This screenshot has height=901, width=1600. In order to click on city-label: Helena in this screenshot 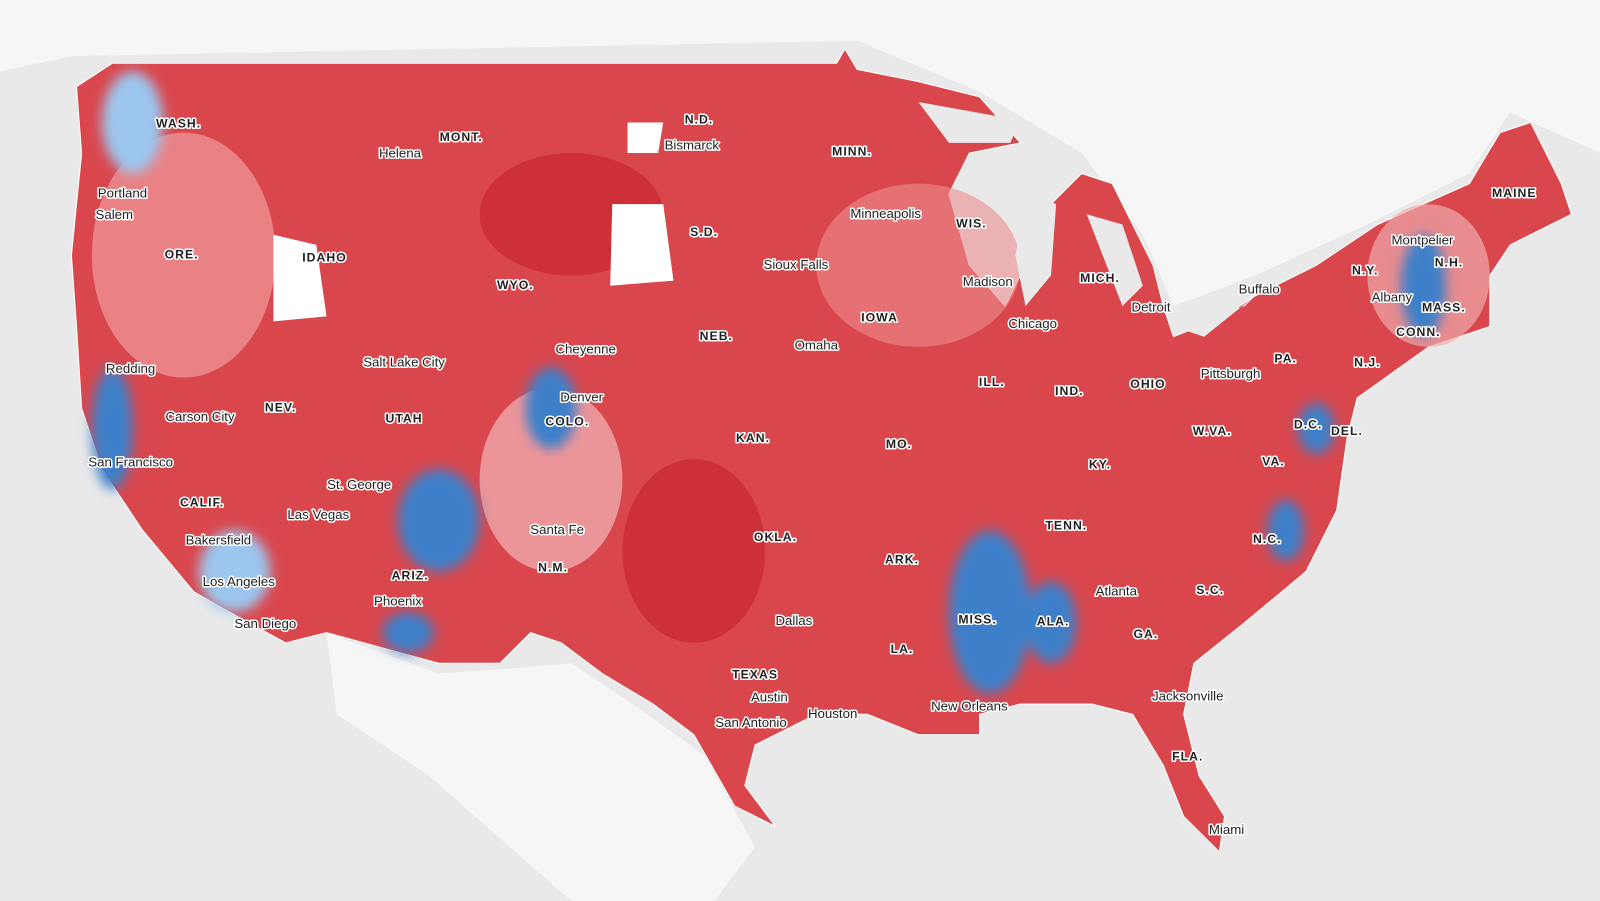, I will do `click(400, 153)`.